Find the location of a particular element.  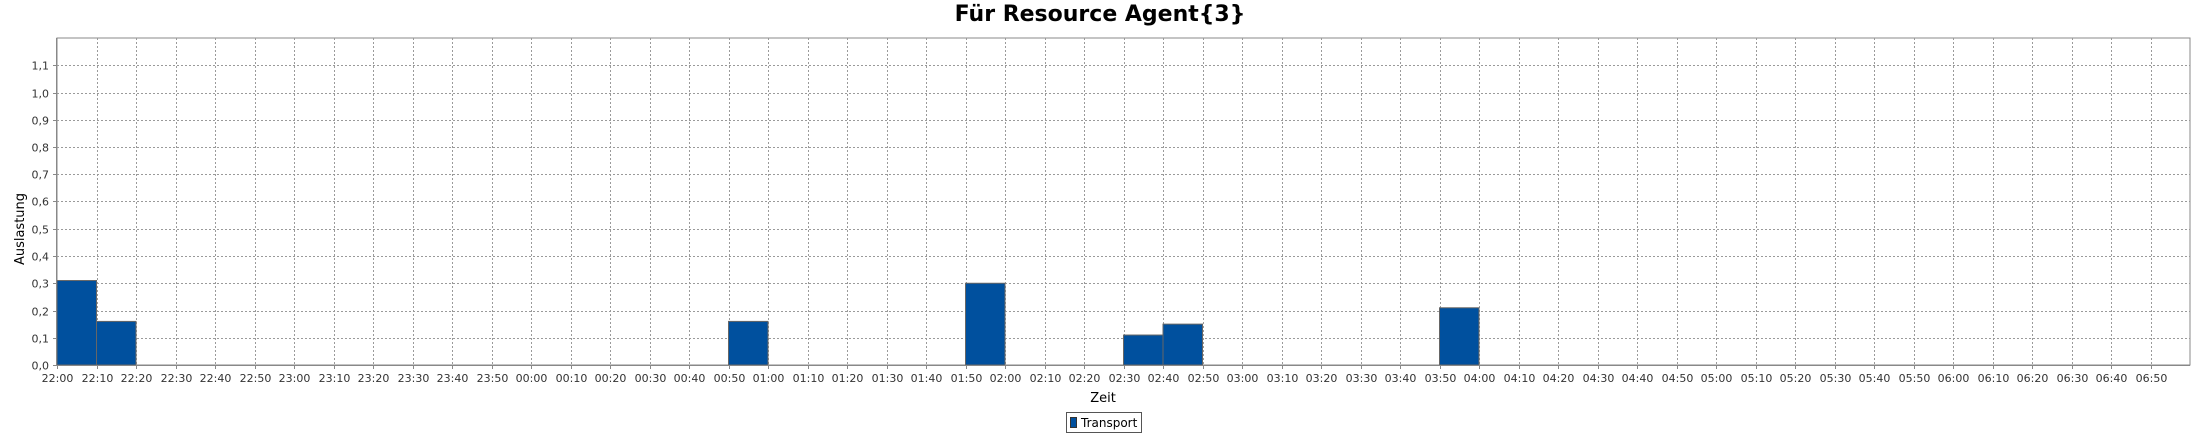

y-tick-label: 0,6 is located at coordinates (41, 202).